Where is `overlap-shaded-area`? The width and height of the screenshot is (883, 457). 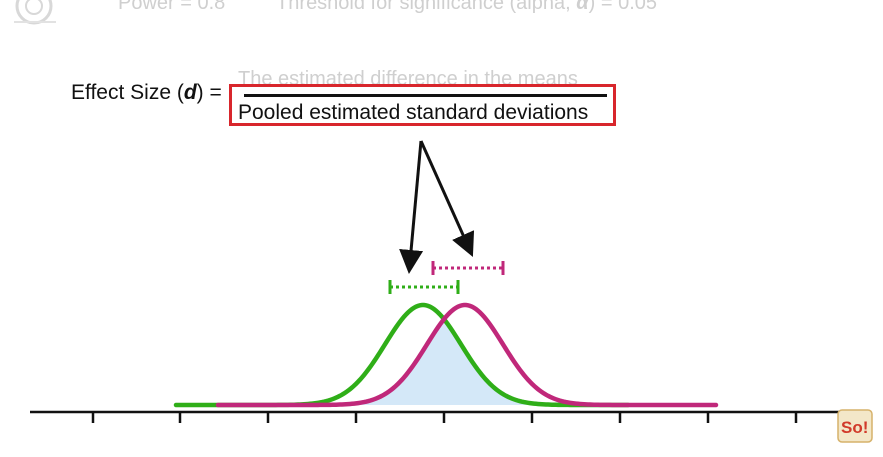
overlap-shaded-area is located at coordinates (445, 362).